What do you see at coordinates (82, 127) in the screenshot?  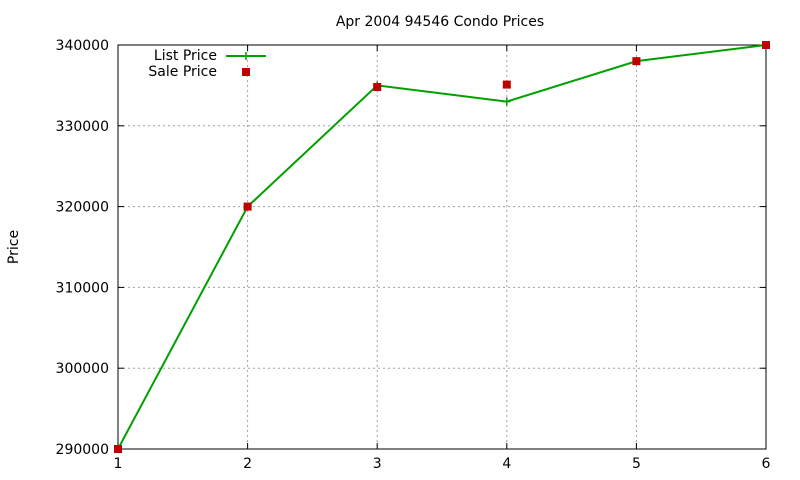 I see `y-tick-label: 330000` at bounding box center [82, 127].